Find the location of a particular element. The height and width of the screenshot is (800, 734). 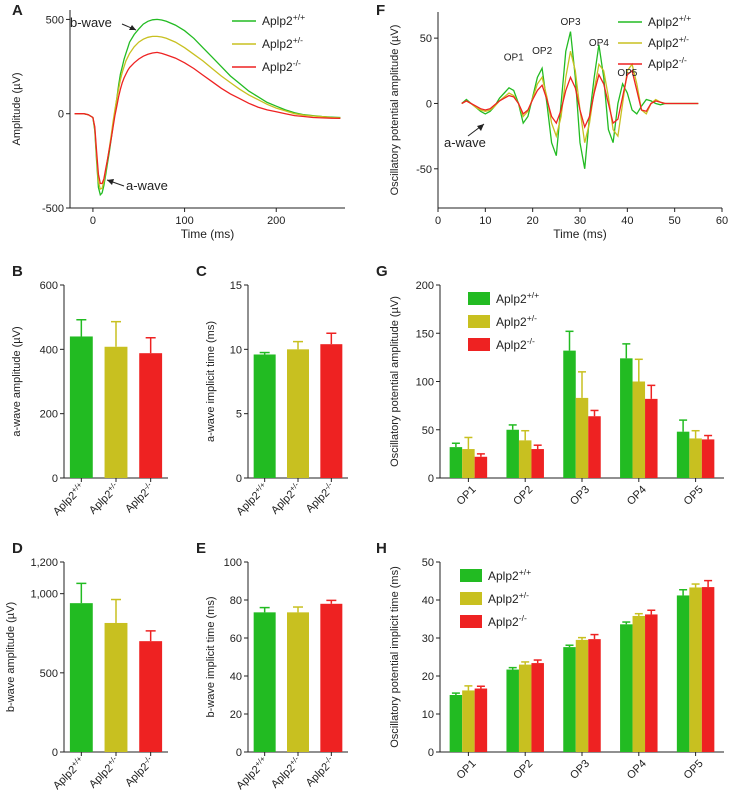

y-tick-label: 80 is located at coordinates (236, 601).